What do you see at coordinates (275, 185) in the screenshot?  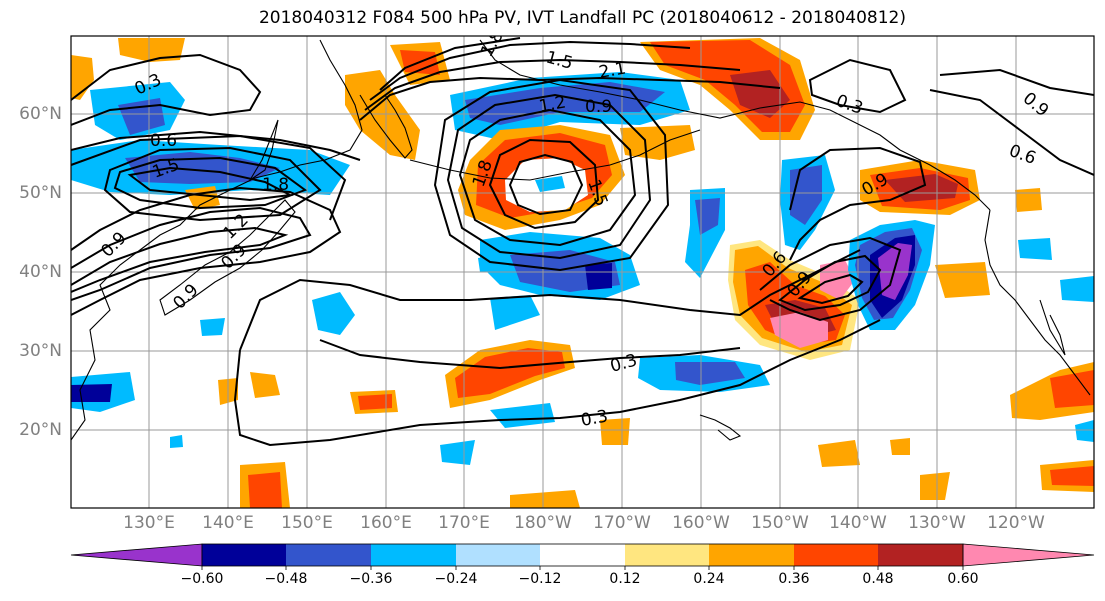 I see `contour-label: 1.8` at bounding box center [275, 185].